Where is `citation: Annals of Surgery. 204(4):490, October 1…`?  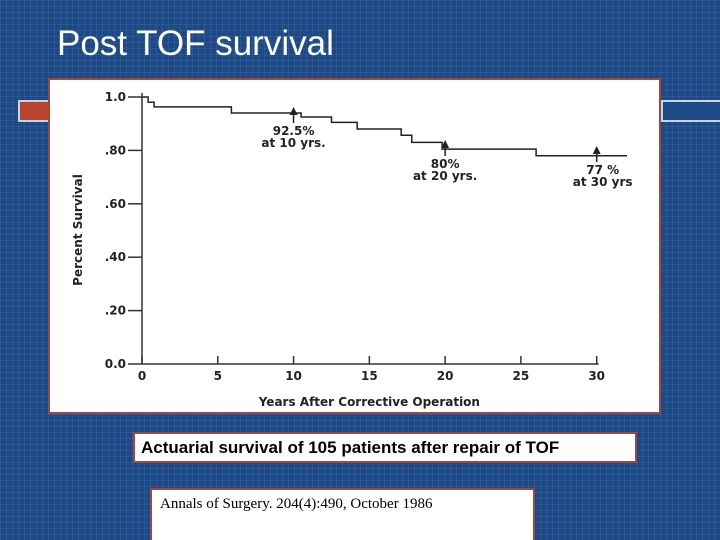 citation: Annals of Surgery. 204(4):490, October 1… is located at coordinates (342, 514).